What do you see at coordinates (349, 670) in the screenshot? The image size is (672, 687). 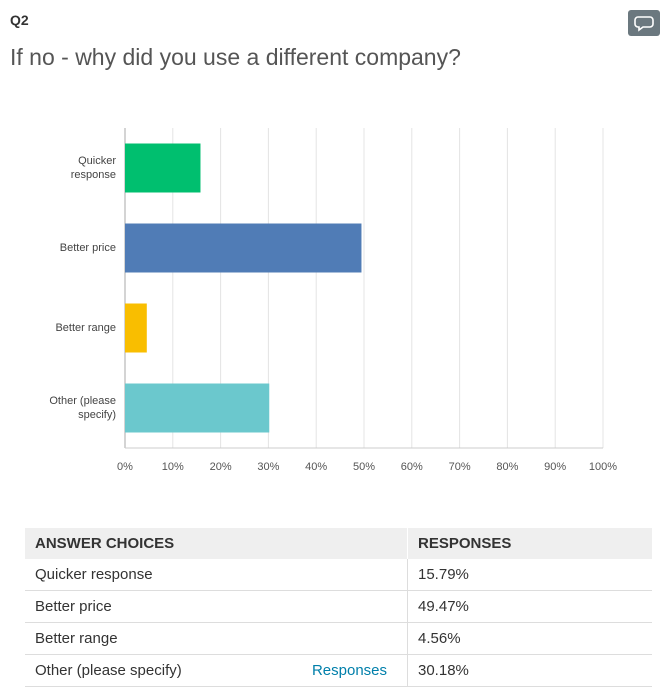 I see `responses-link: Responses` at bounding box center [349, 670].